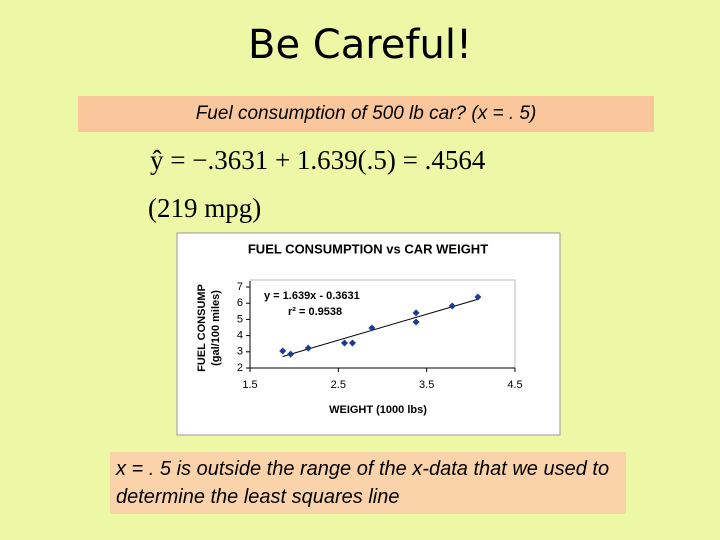  I want to click on result: (219 mpg), so click(205, 208).